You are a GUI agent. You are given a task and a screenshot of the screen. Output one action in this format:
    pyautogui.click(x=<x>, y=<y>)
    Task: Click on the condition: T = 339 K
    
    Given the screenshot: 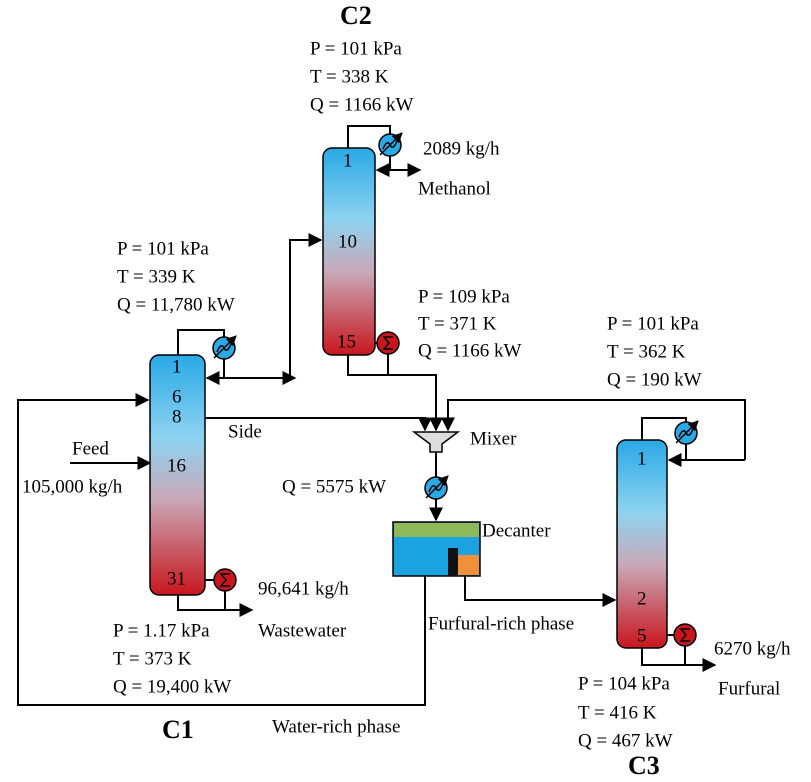 What is the action you would take?
    pyautogui.click(x=156, y=276)
    